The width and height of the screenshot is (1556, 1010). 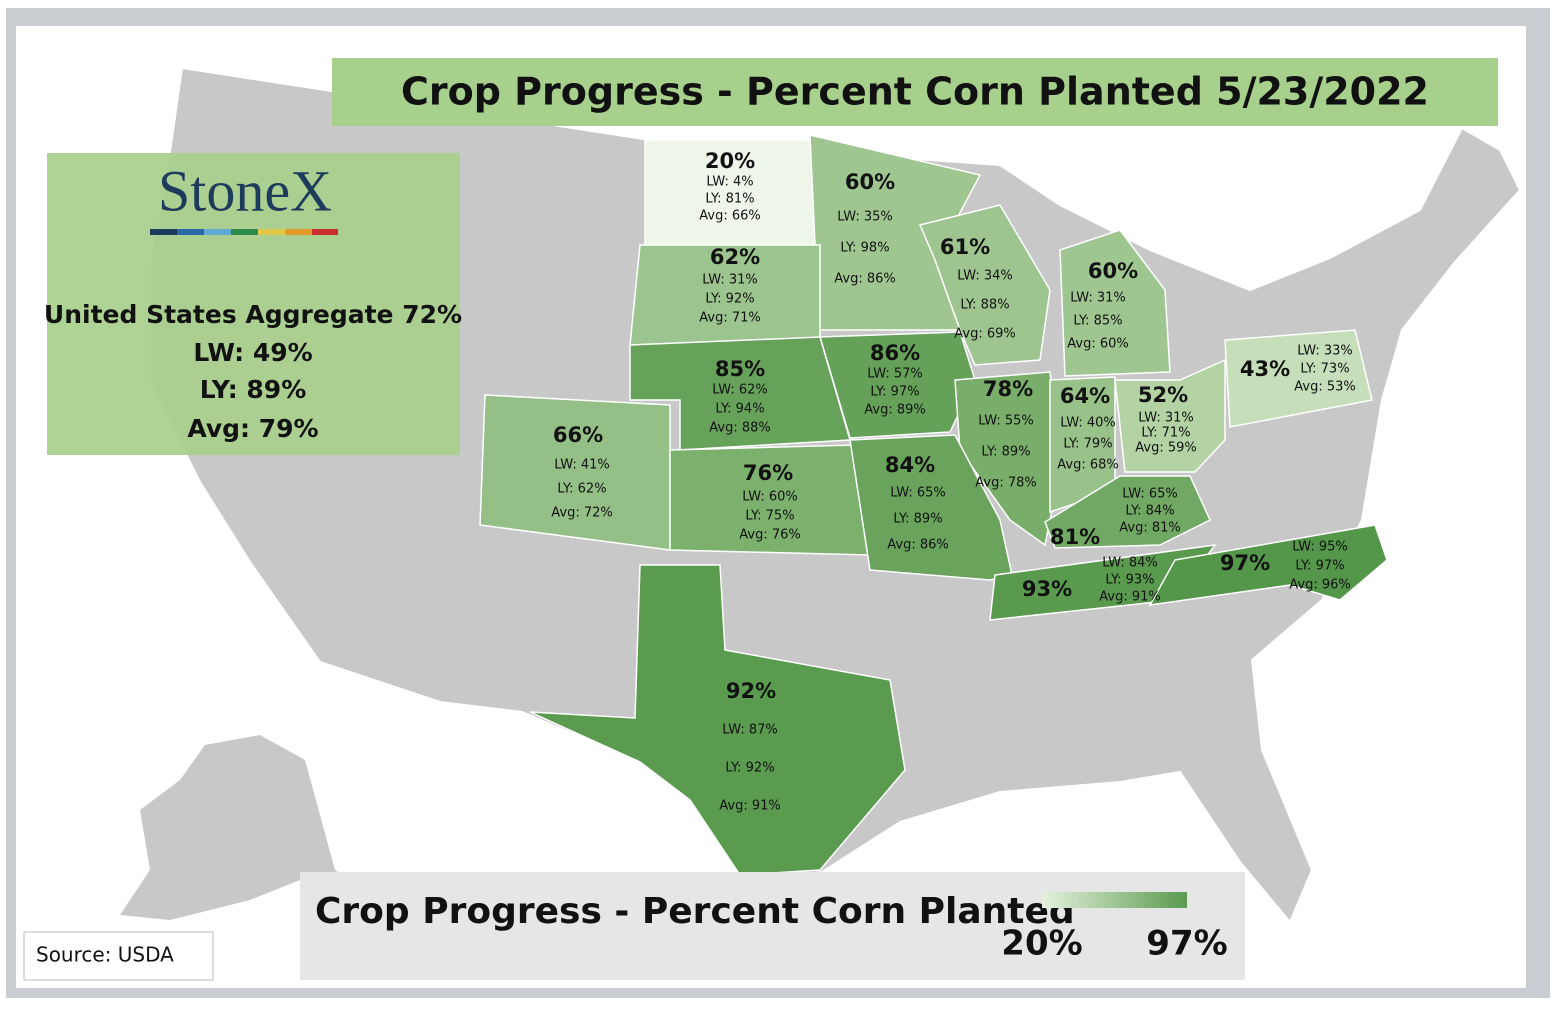 What do you see at coordinates (1047, 589) in the screenshot?
I see `state-percent: 93%` at bounding box center [1047, 589].